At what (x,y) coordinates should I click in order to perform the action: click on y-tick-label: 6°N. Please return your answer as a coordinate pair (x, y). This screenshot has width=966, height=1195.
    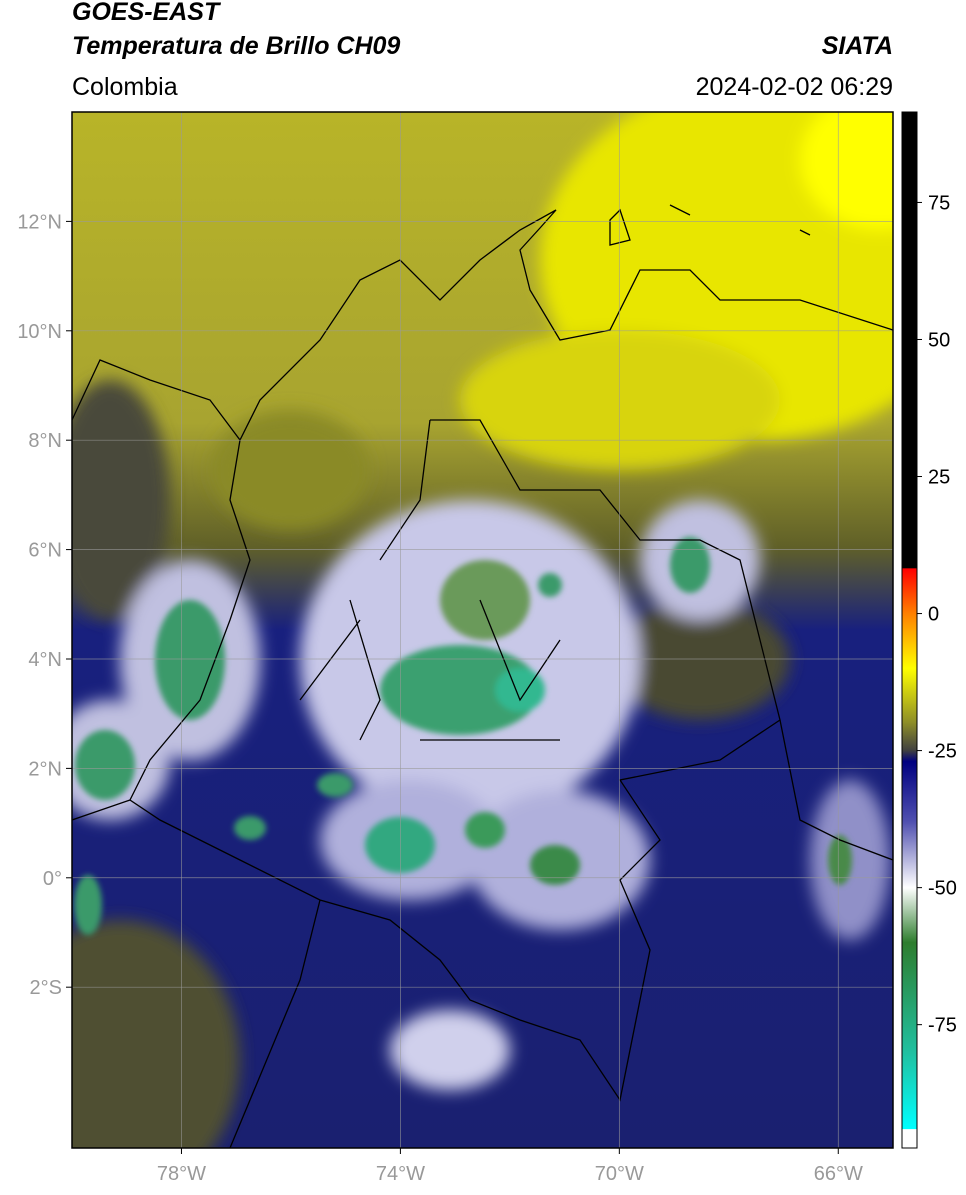
    Looking at the image, I should click on (45, 551).